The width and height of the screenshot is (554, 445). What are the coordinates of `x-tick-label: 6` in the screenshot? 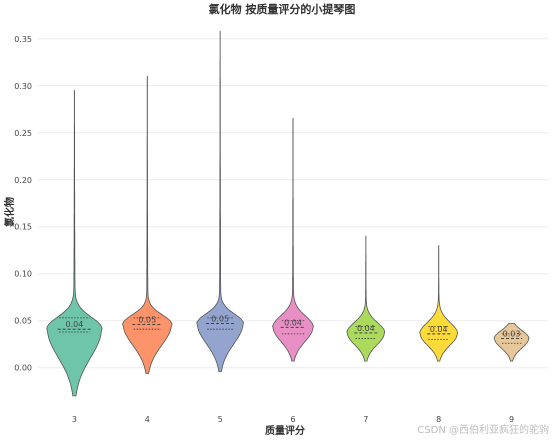 It's located at (292, 419).